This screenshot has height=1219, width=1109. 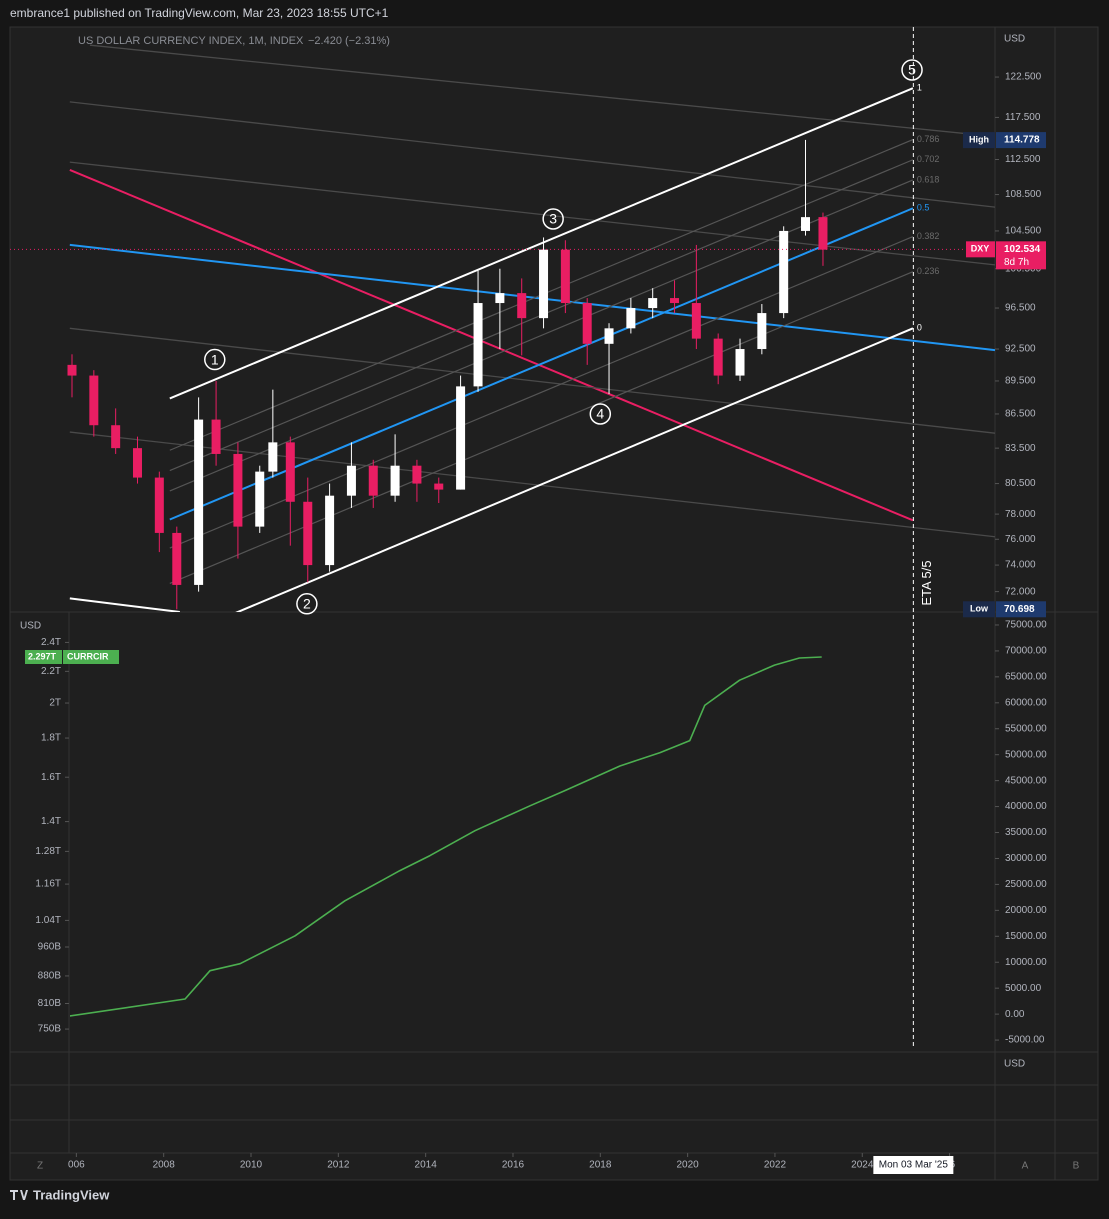 What do you see at coordinates (687, 1165) in the screenshot?
I see `x-tick-label: 2020` at bounding box center [687, 1165].